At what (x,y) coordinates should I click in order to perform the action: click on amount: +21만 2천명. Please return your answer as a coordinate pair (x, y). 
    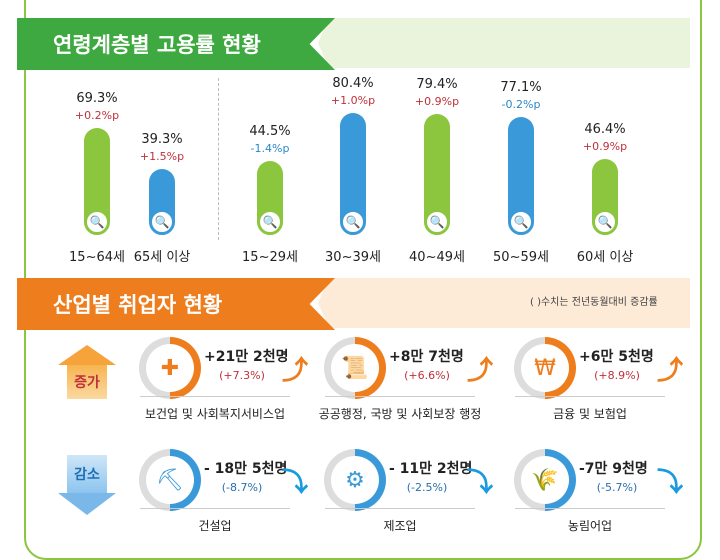
    Looking at the image, I should click on (246, 357).